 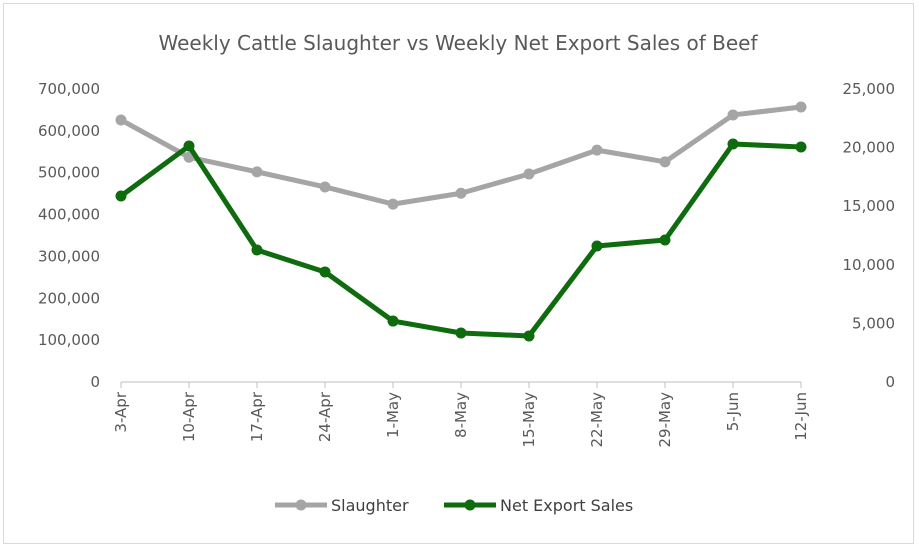 What do you see at coordinates (566, 505) in the screenshot?
I see `legend-label: Net Export Sales` at bounding box center [566, 505].